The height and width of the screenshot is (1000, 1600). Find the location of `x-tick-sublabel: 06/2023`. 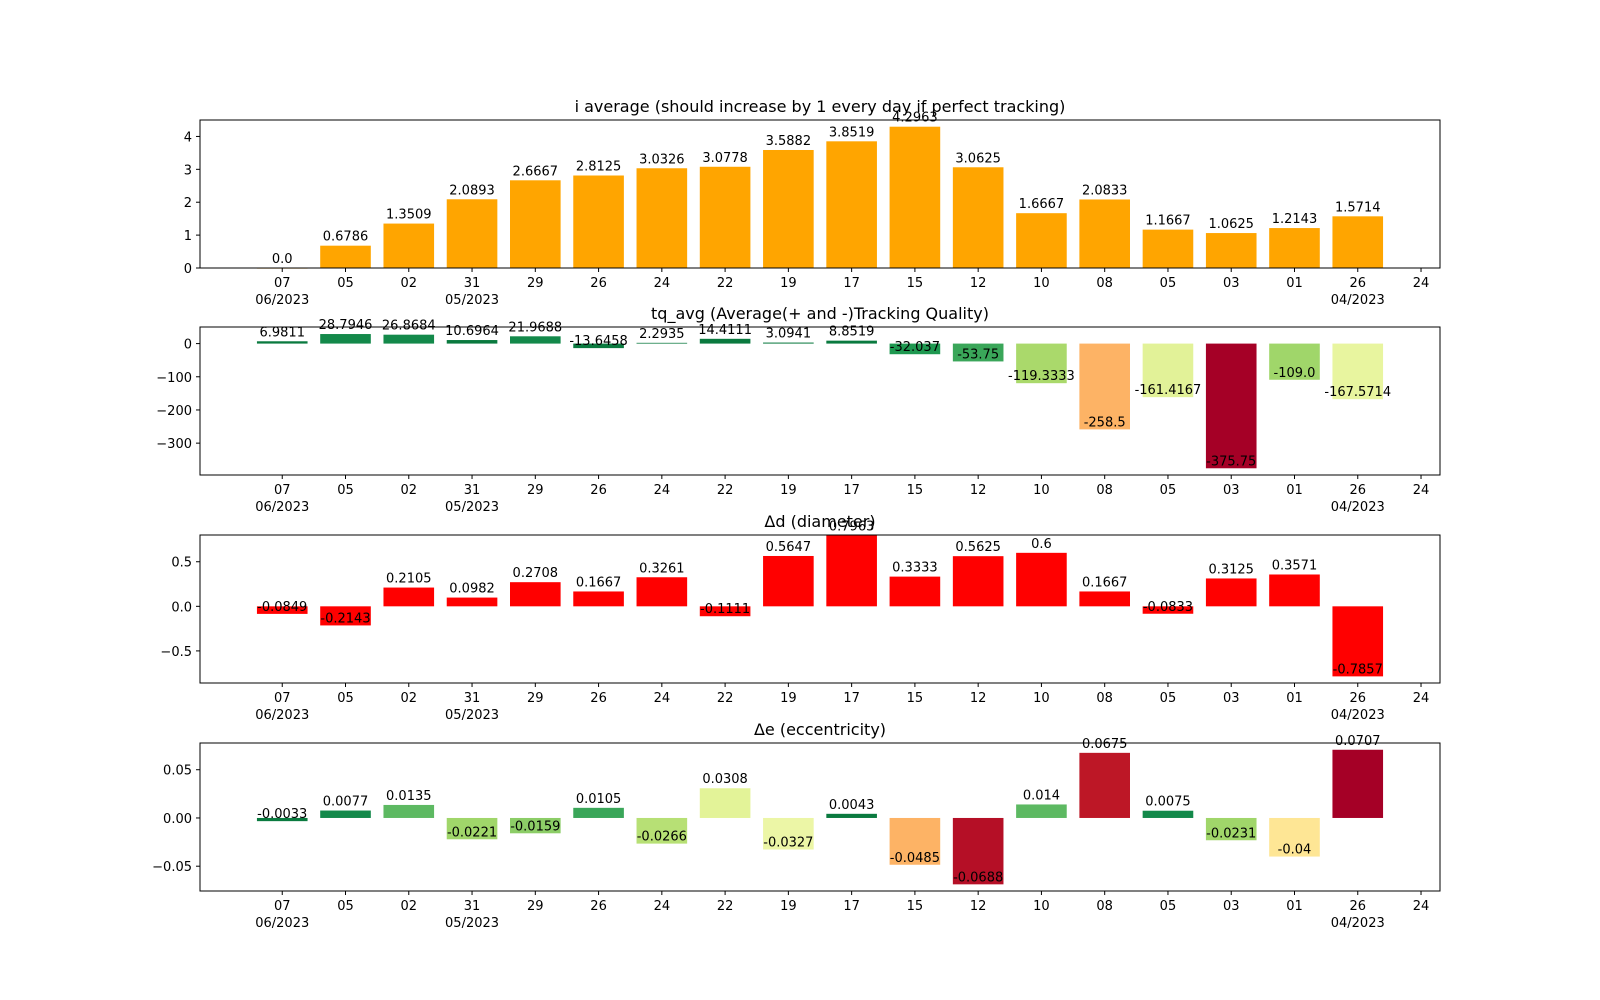

x-tick-sublabel: 06/2023 is located at coordinates (282, 507).